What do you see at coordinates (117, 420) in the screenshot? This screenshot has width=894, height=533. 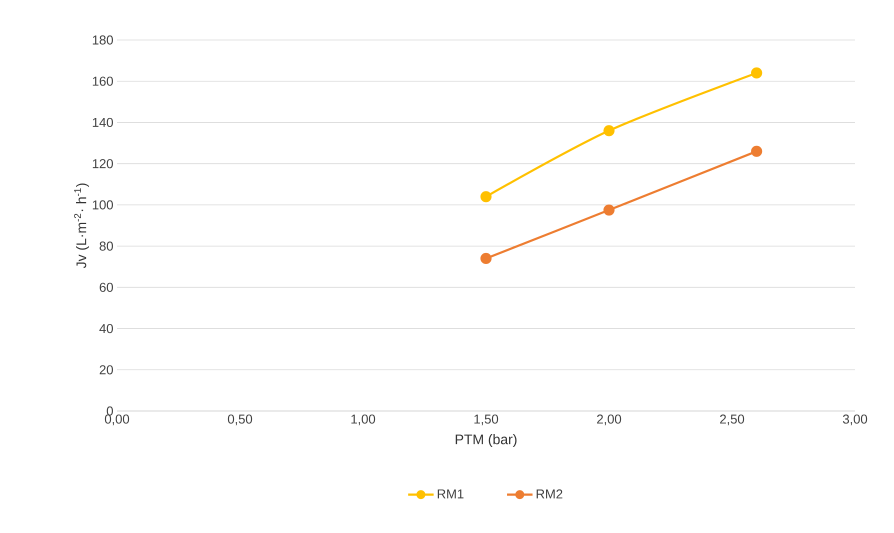 I see `x-tick-label: 0,00` at bounding box center [117, 420].